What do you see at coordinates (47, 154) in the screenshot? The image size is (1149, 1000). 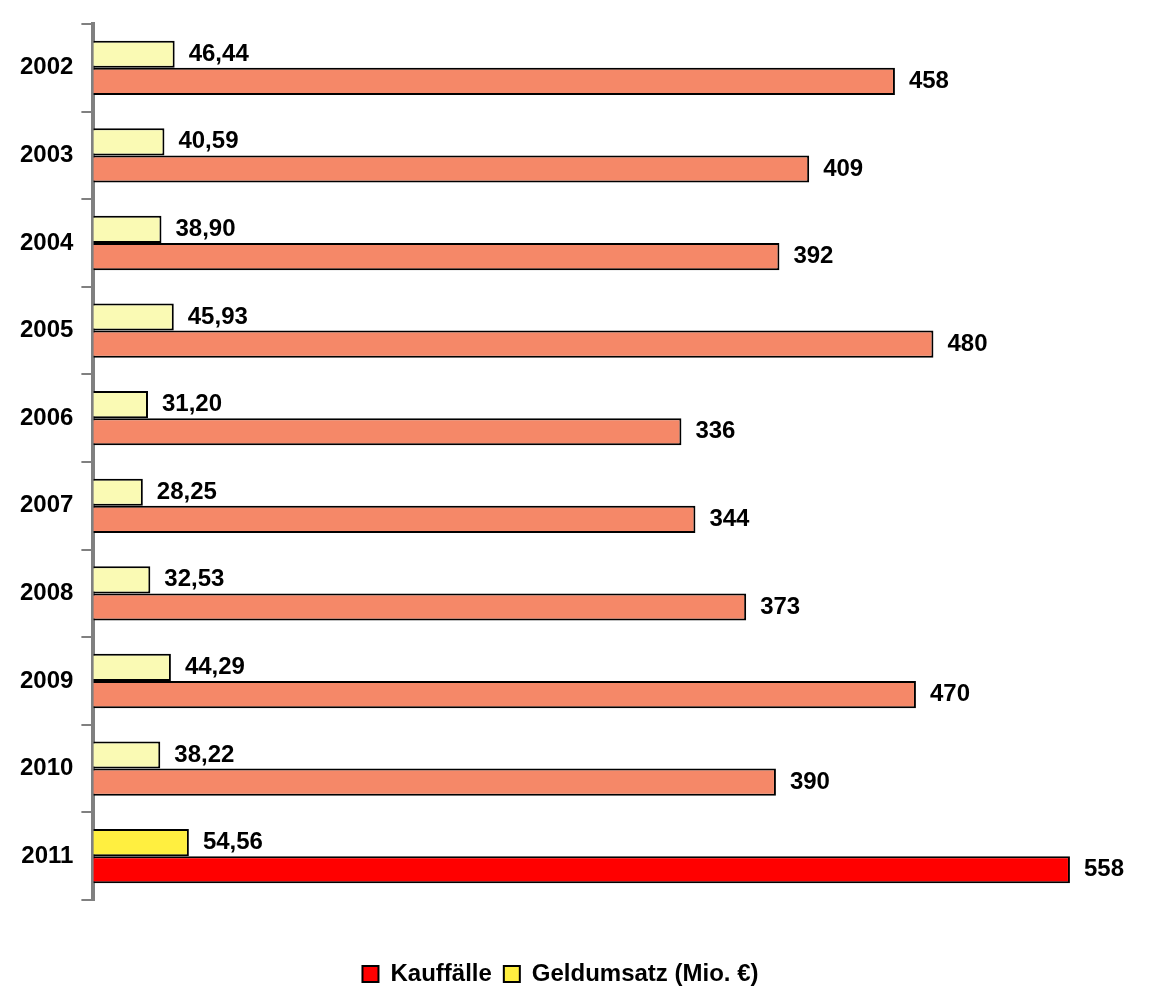 I see `y-tick-label: 2003` at bounding box center [47, 154].